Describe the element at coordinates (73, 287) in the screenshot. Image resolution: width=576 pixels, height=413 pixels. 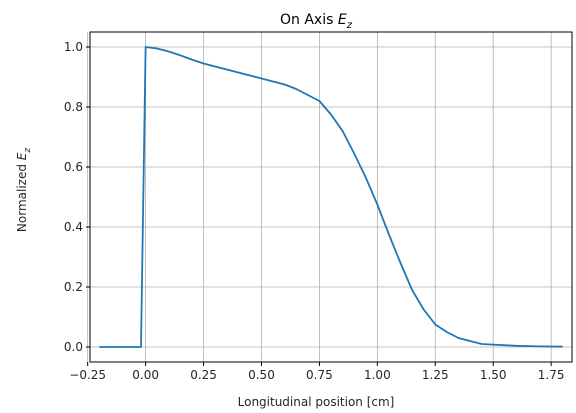
I see `y-tick-label: 0.2` at that location.